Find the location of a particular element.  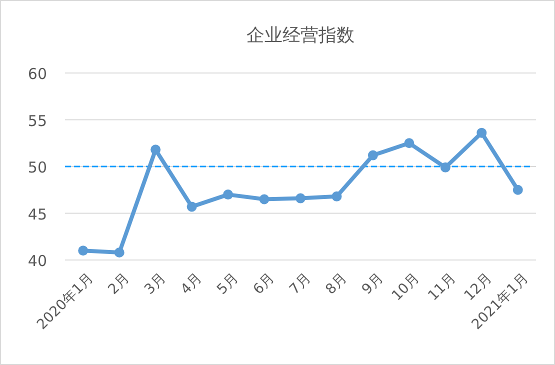

x-tick-label: 10月 is located at coordinates (405, 287).